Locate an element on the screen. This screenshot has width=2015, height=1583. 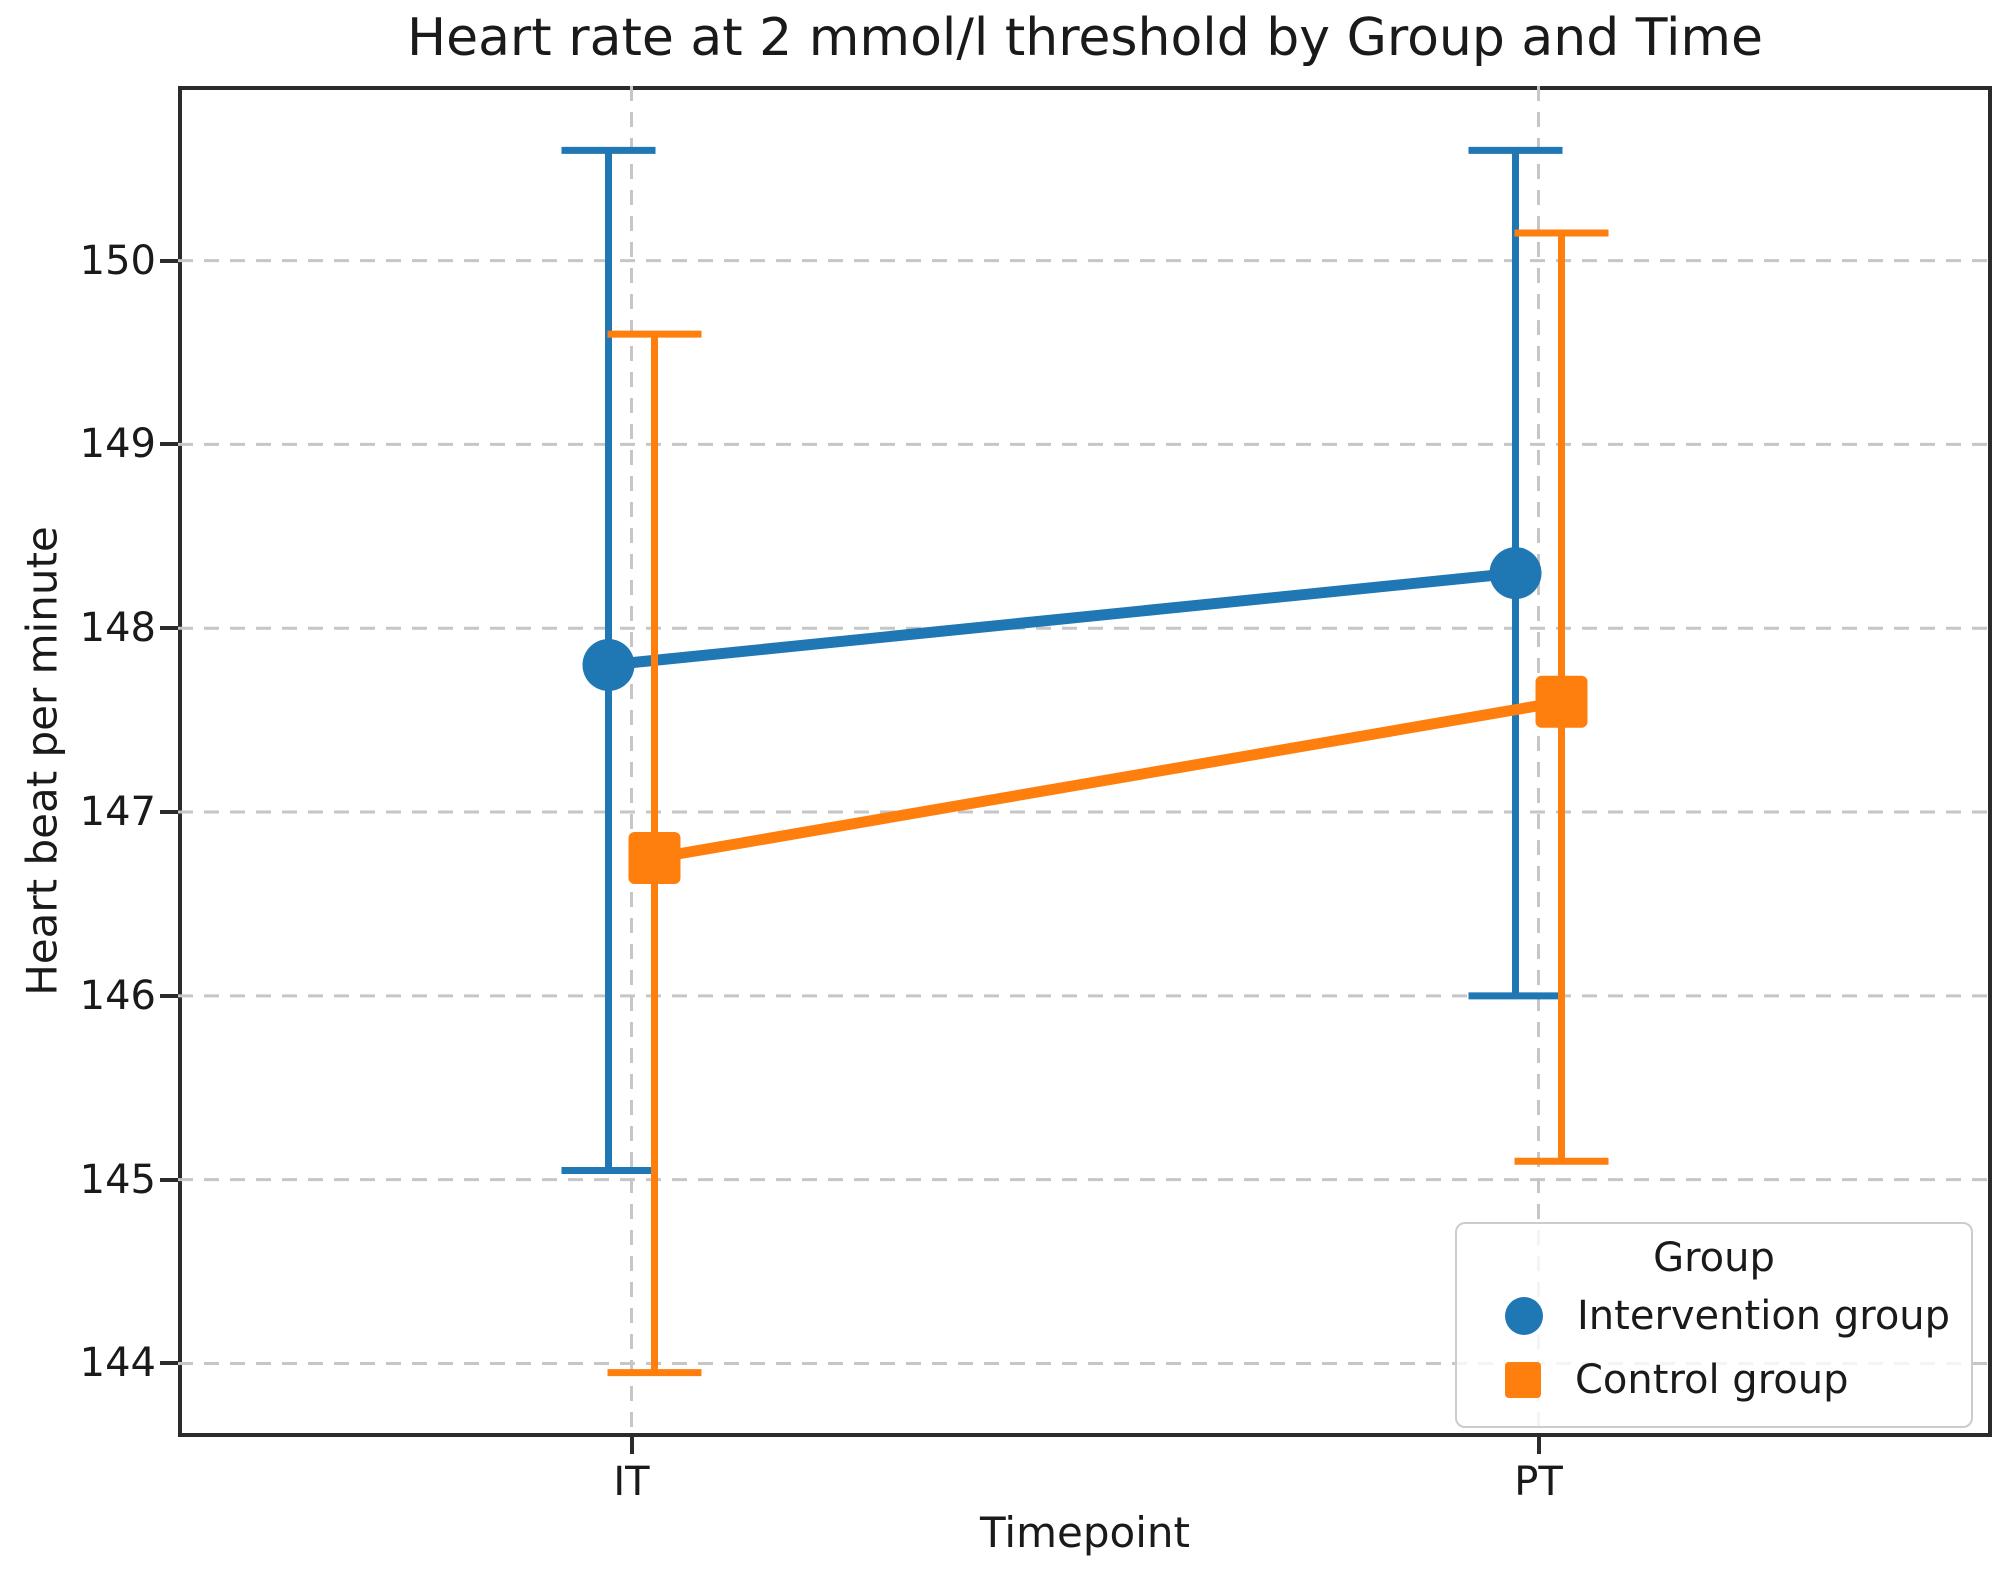
legend-label-control: Control group is located at coordinates (1712, 1380).